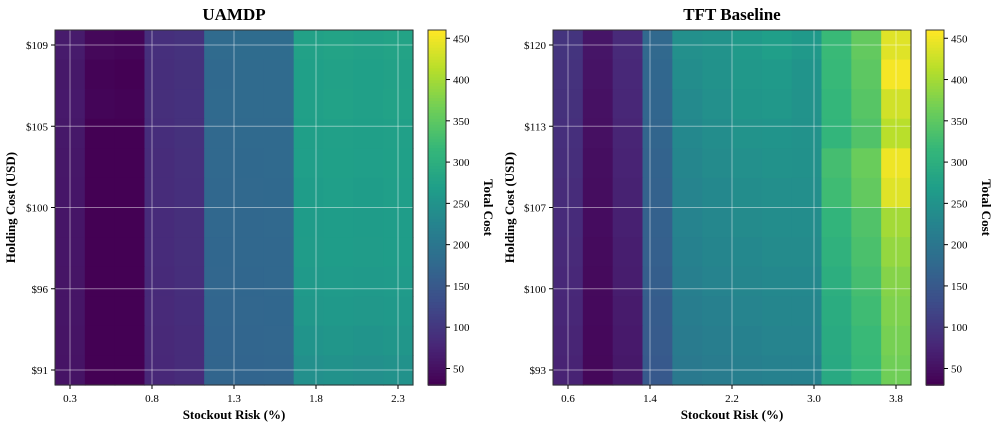 The image size is (996, 433). Describe the element at coordinates (488, 208) in the screenshot. I see `colorbar-label: Total Cost` at that location.